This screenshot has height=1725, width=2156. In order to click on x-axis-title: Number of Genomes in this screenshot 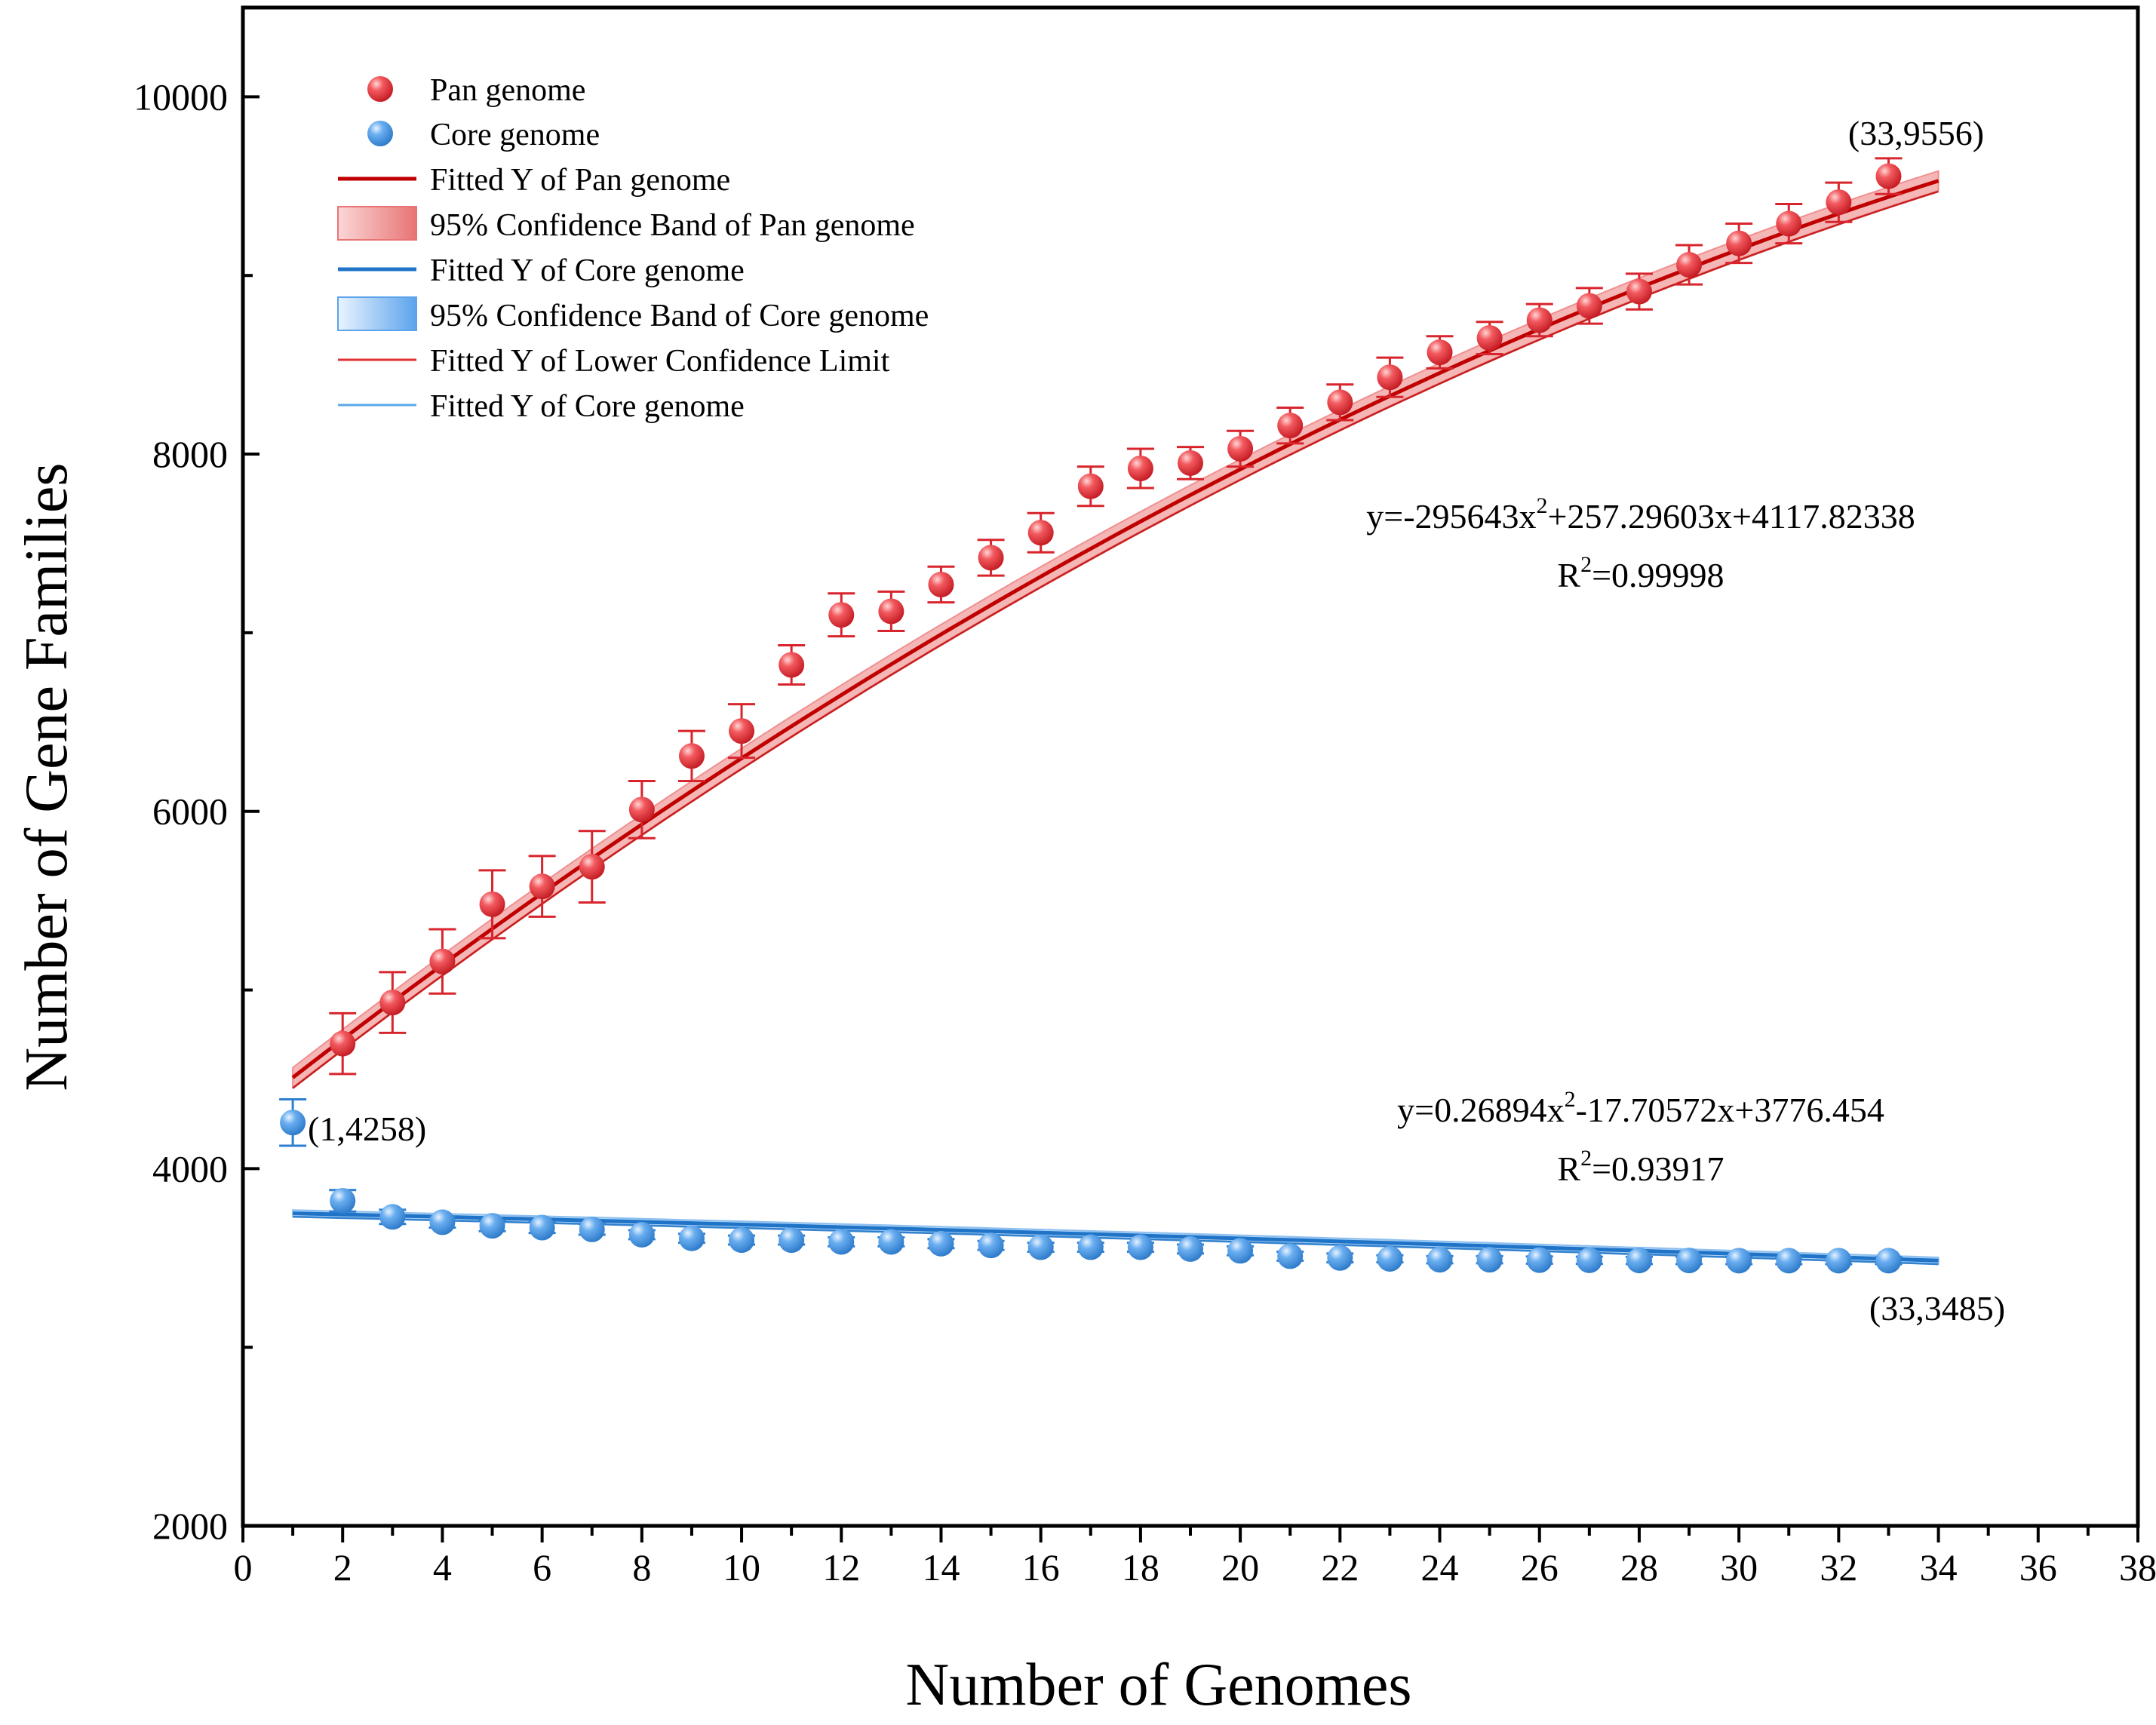, I will do `click(1159, 1685)`.